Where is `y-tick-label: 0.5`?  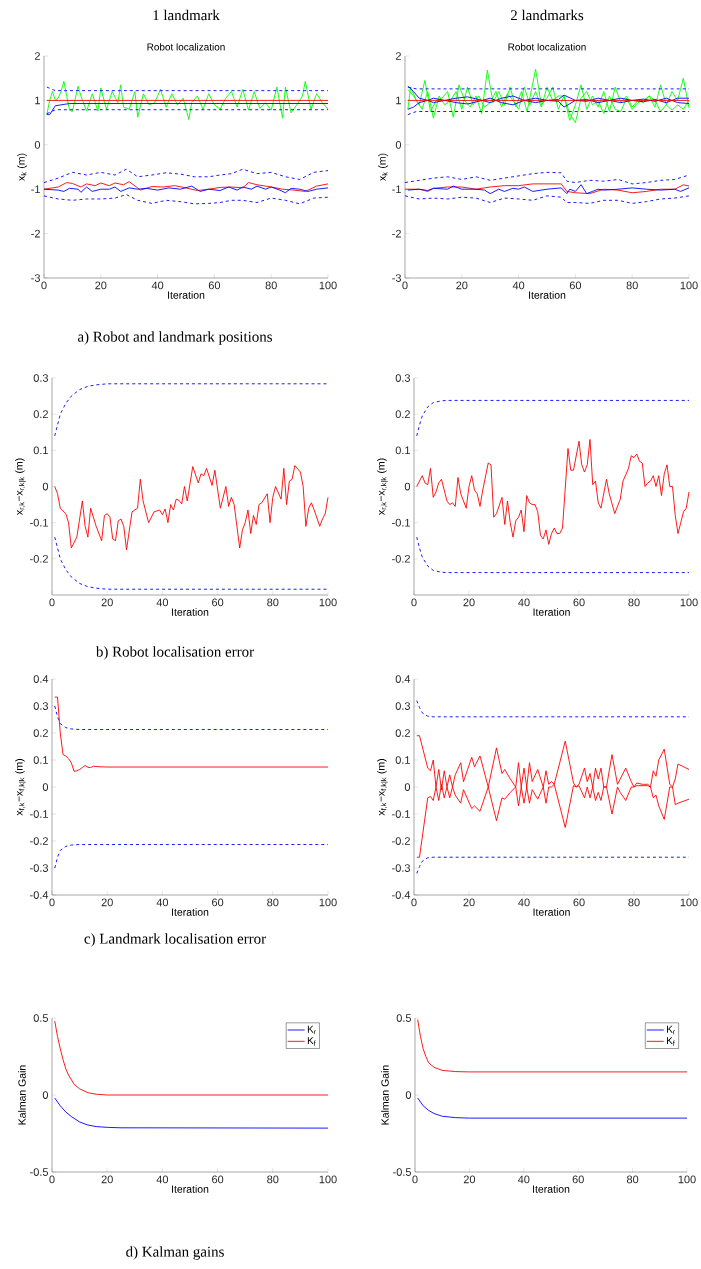 y-tick-label: 0.5 is located at coordinates (403, 1018).